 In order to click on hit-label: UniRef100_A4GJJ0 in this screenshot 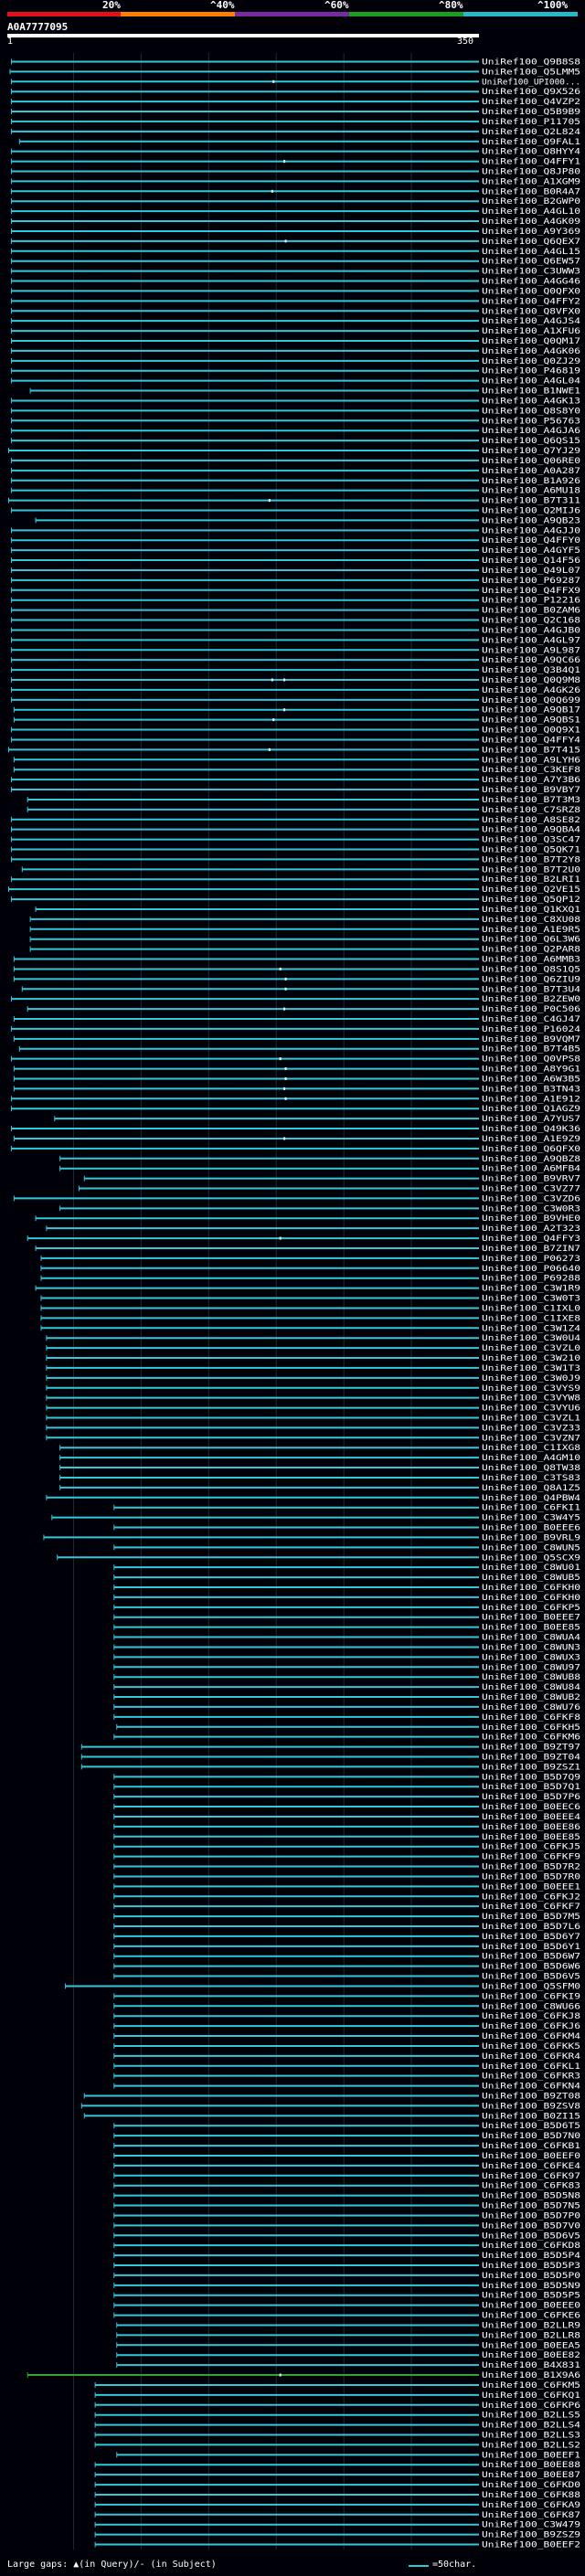, I will do `click(531, 530)`.